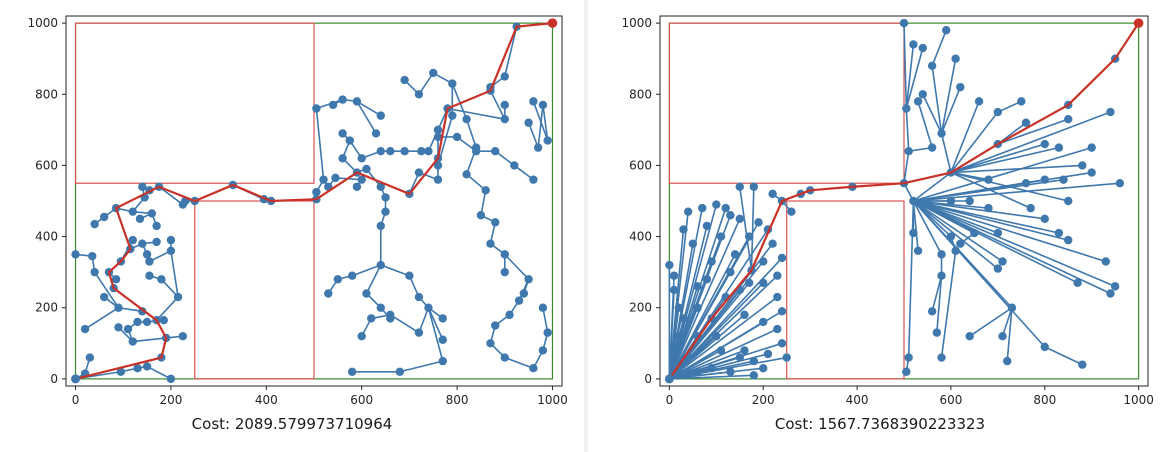  Describe the element at coordinates (640, 308) in the screenshot. I see `y-tick-label: 200` at that location.